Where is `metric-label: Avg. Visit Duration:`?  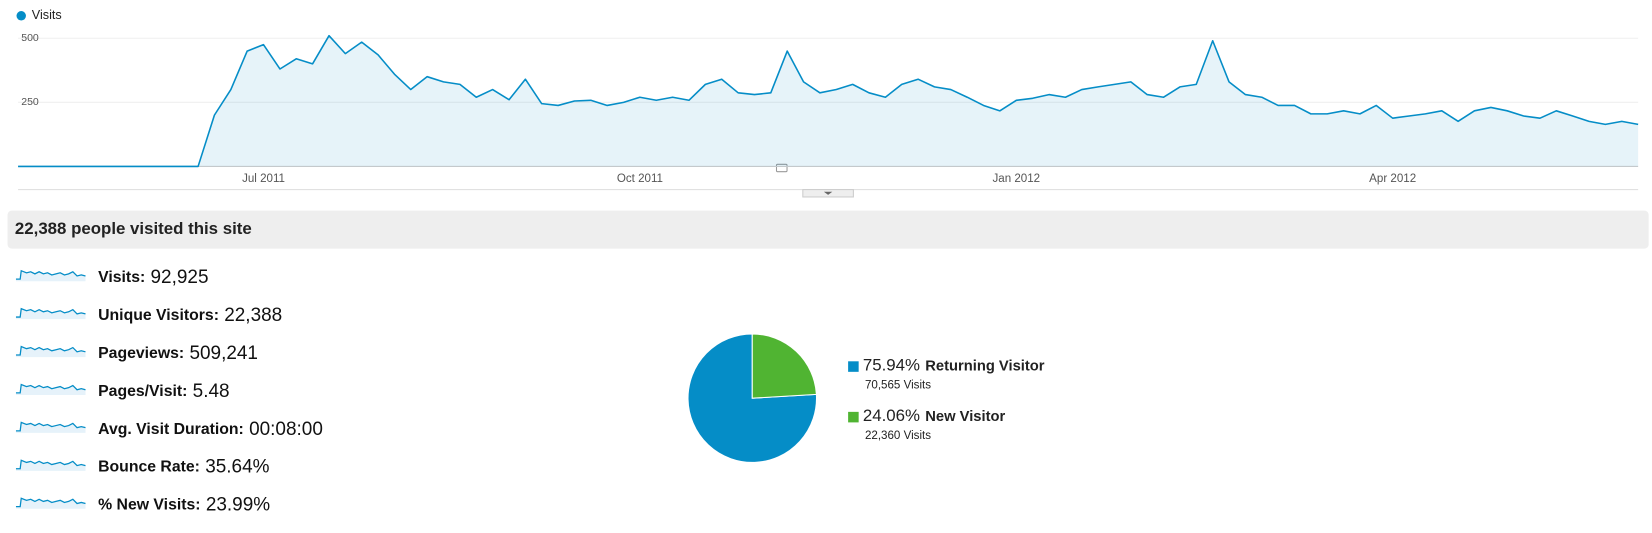
metric-label: Avg. Visit Duration: is located at coordinates (171, 429).